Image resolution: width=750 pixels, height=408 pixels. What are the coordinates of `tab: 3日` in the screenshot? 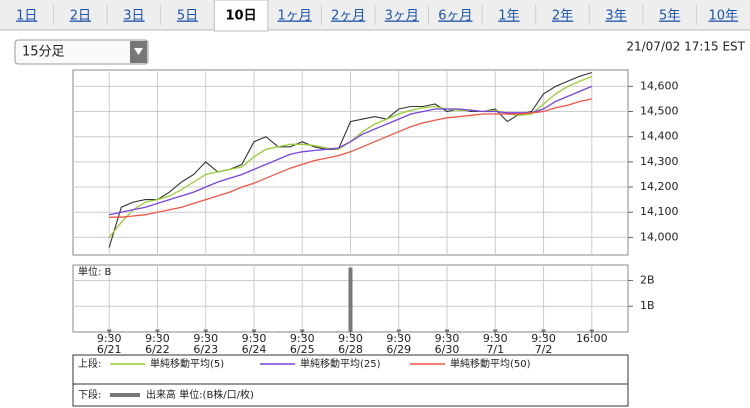 It's located at (133, 16).